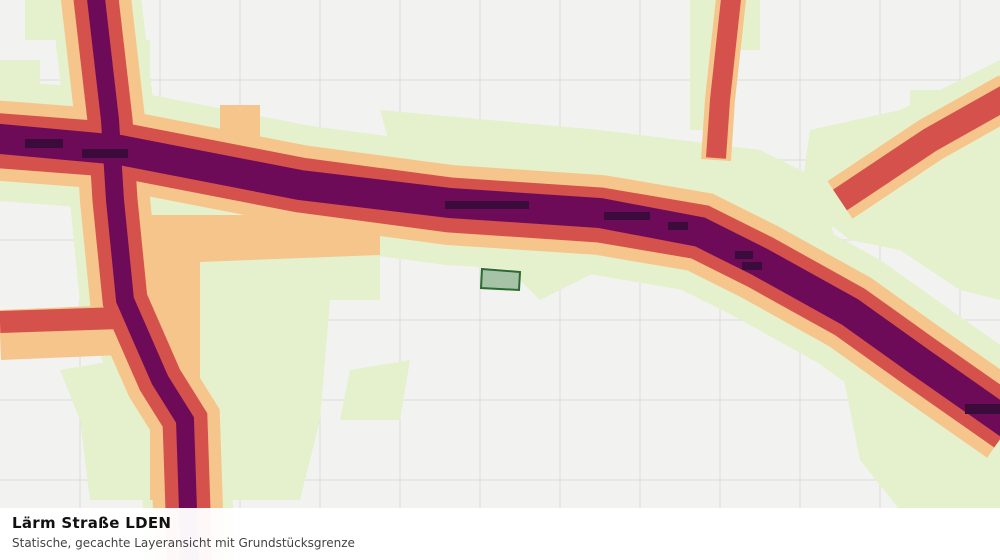  I want to click on parcel-boundary, so click(500, 279).